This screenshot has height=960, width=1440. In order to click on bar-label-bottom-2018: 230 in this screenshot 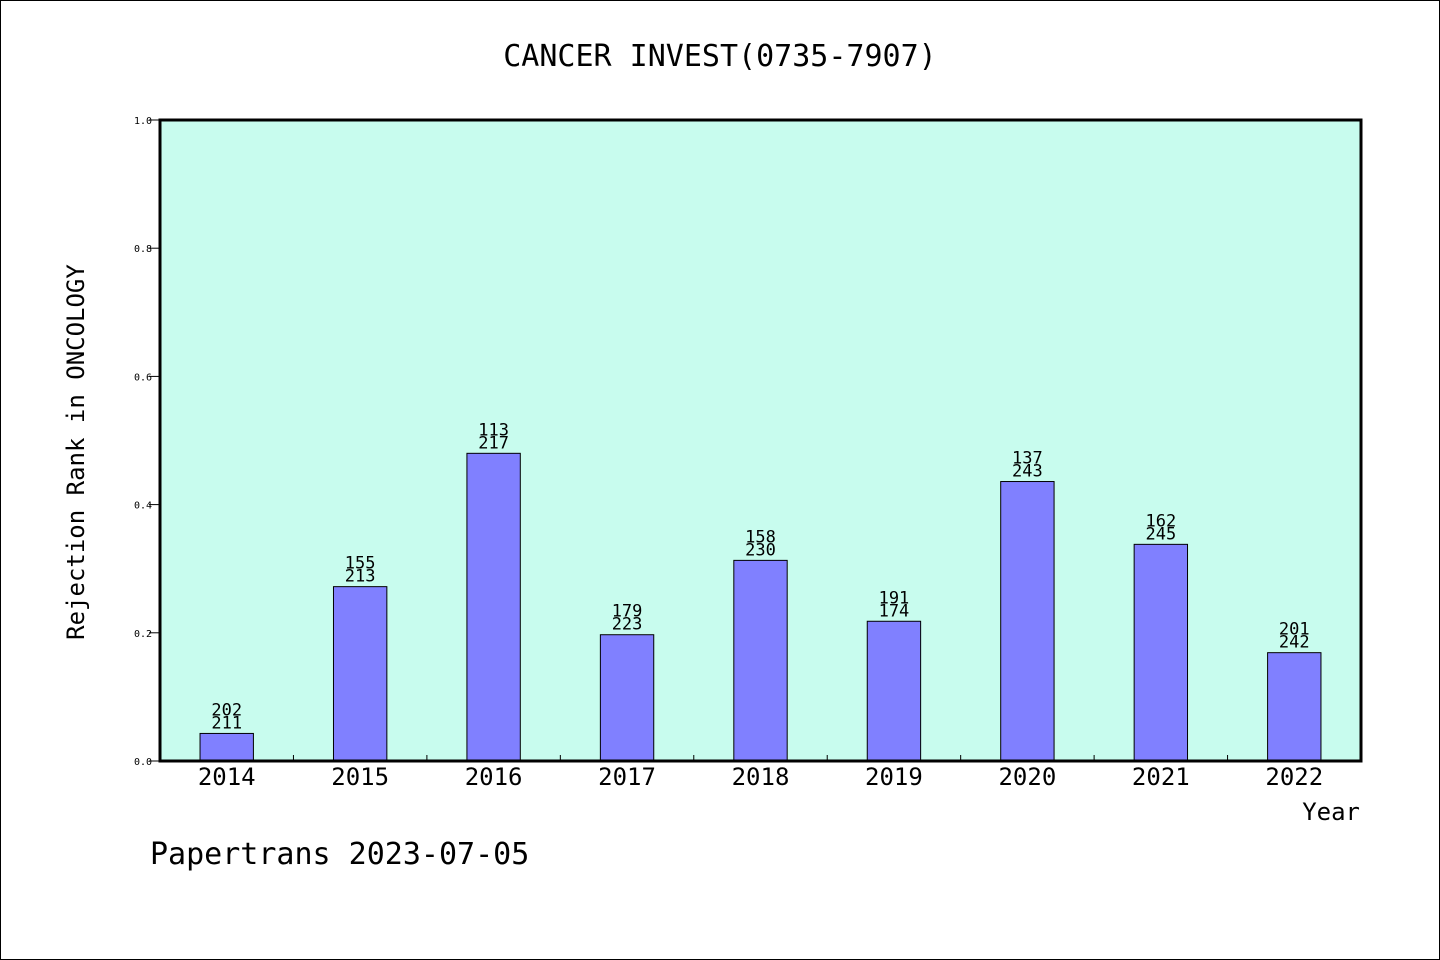, I will do `click(760, 550)`.